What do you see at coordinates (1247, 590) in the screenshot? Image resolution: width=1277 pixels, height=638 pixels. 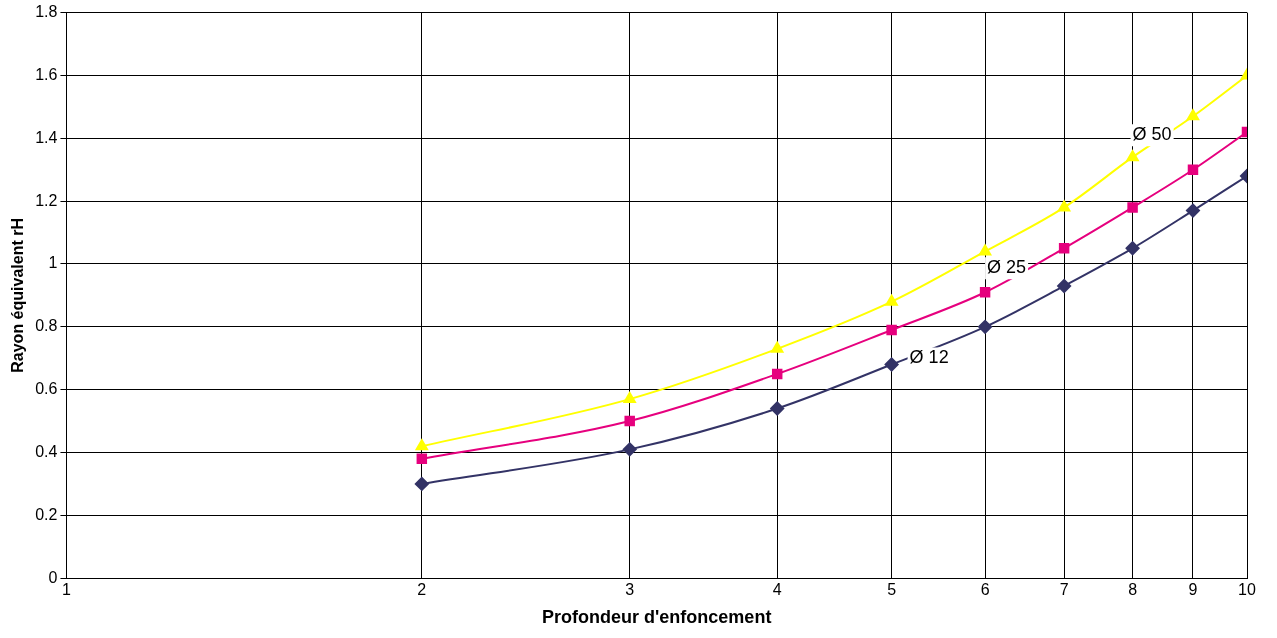 I see `x-tick-label: 10` at bounding box center [1247, 590].